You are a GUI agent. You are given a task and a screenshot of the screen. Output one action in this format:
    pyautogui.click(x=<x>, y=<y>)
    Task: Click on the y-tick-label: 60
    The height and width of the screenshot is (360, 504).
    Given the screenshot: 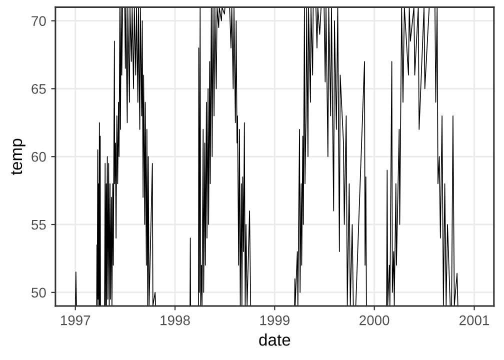 What is the action you would take?
    pyautogui.click(x=39, y=157)
    